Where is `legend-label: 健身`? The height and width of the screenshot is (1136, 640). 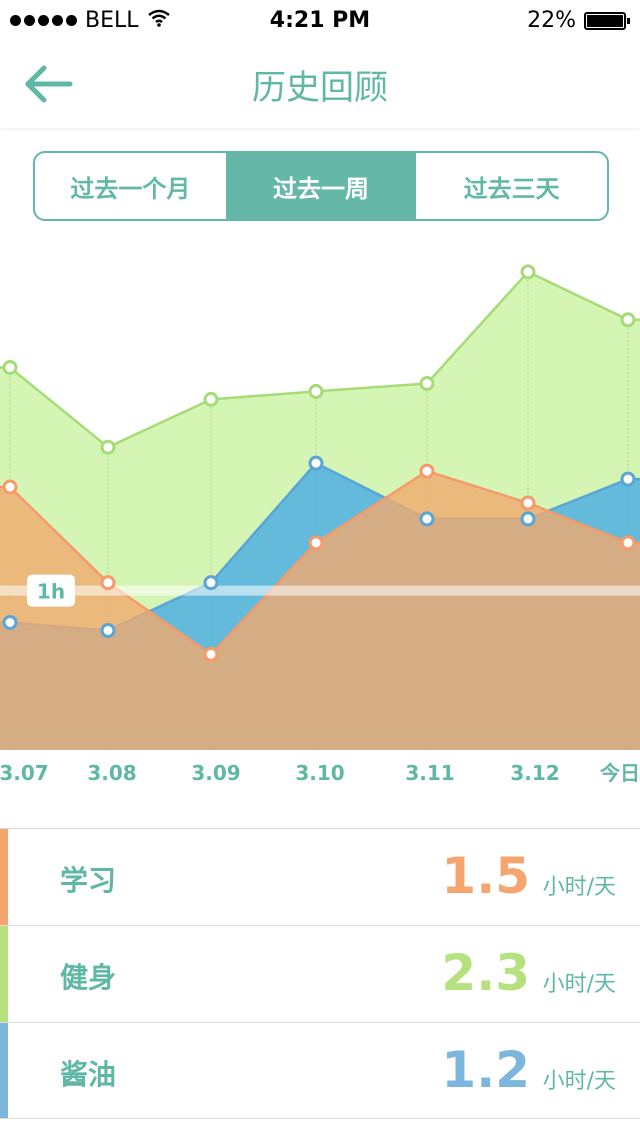
legend-label: 健身 is located at coordinates (88, 977).